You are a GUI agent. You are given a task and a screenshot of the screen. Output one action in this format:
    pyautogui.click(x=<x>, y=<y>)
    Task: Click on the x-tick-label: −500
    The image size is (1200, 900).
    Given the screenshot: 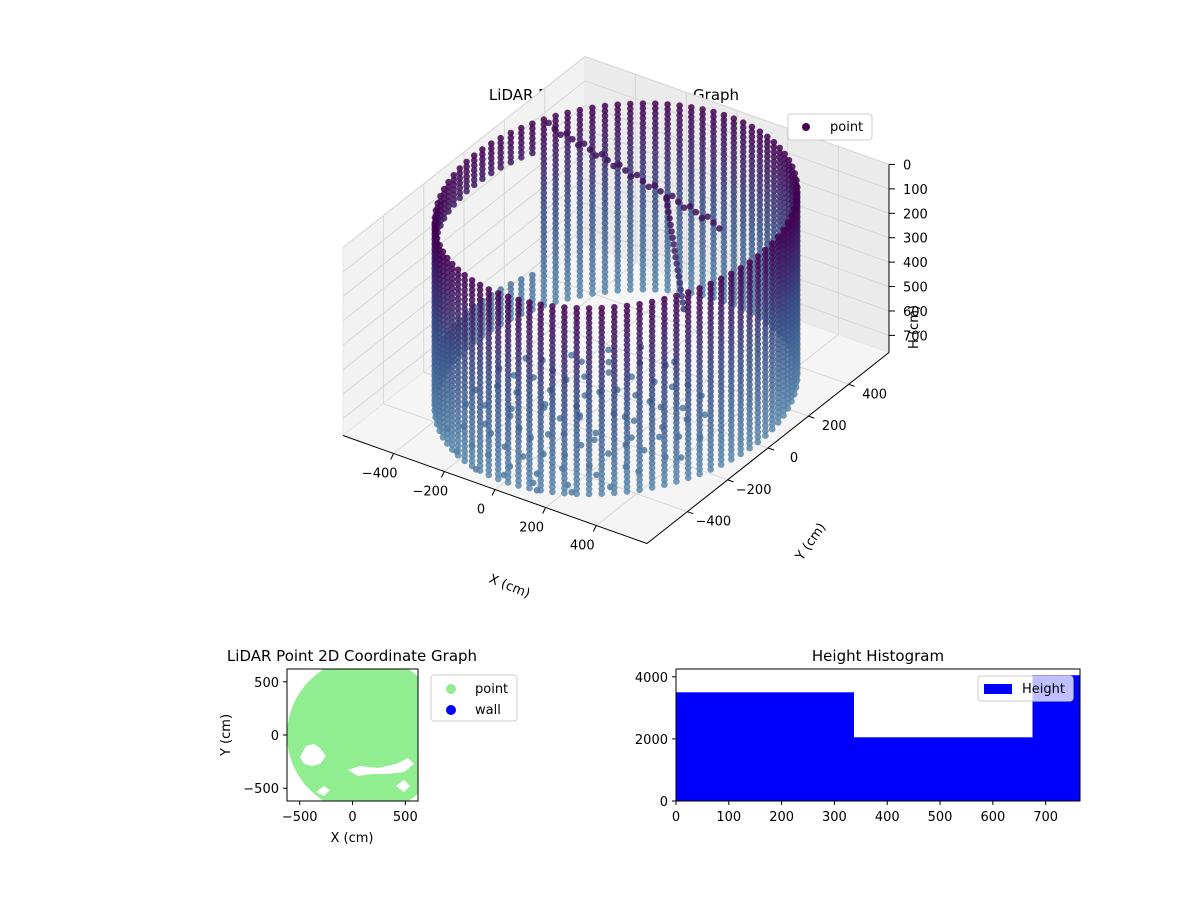 What is the action you would take?
    pyautogui.click(x=300, y=817)
    